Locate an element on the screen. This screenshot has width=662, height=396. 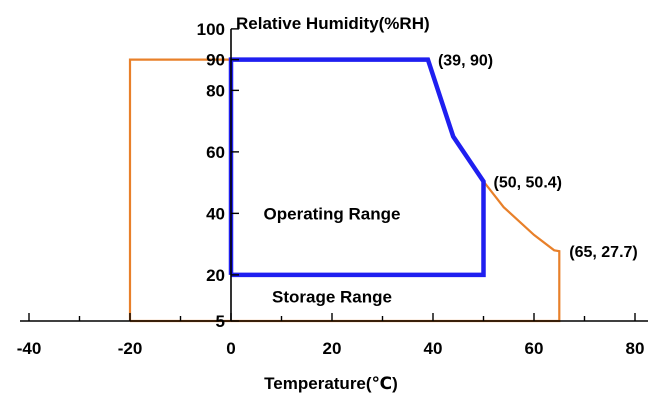
y-tick-label: 40 is located at coordinates (215, 213).